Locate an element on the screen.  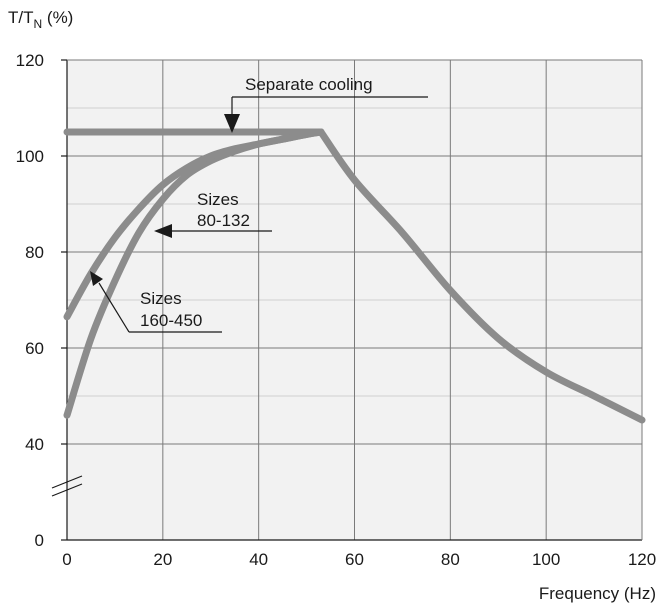
y-tick-label-40: 40 is located at coordinates (34, 444).